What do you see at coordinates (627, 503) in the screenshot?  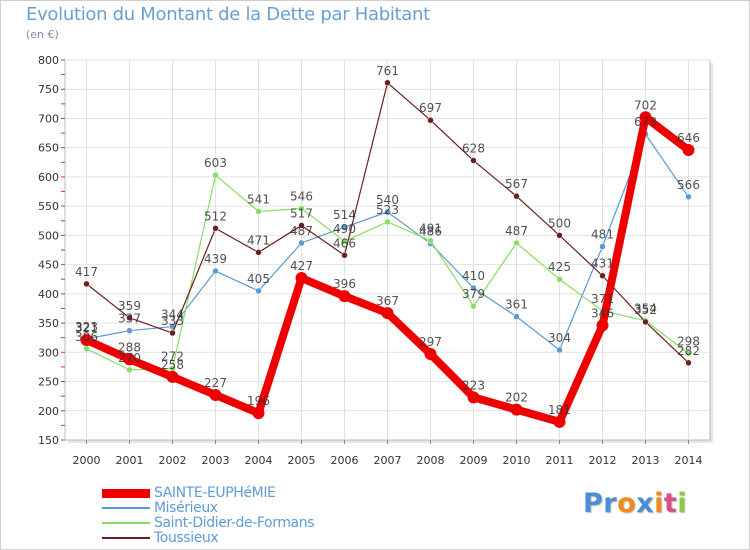 I see `logo-letter: o` at bounding box center [627, 503].